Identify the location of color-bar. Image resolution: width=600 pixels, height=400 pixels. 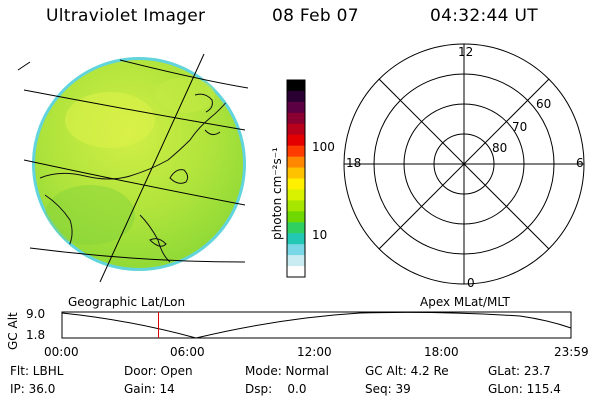
(296, 179).